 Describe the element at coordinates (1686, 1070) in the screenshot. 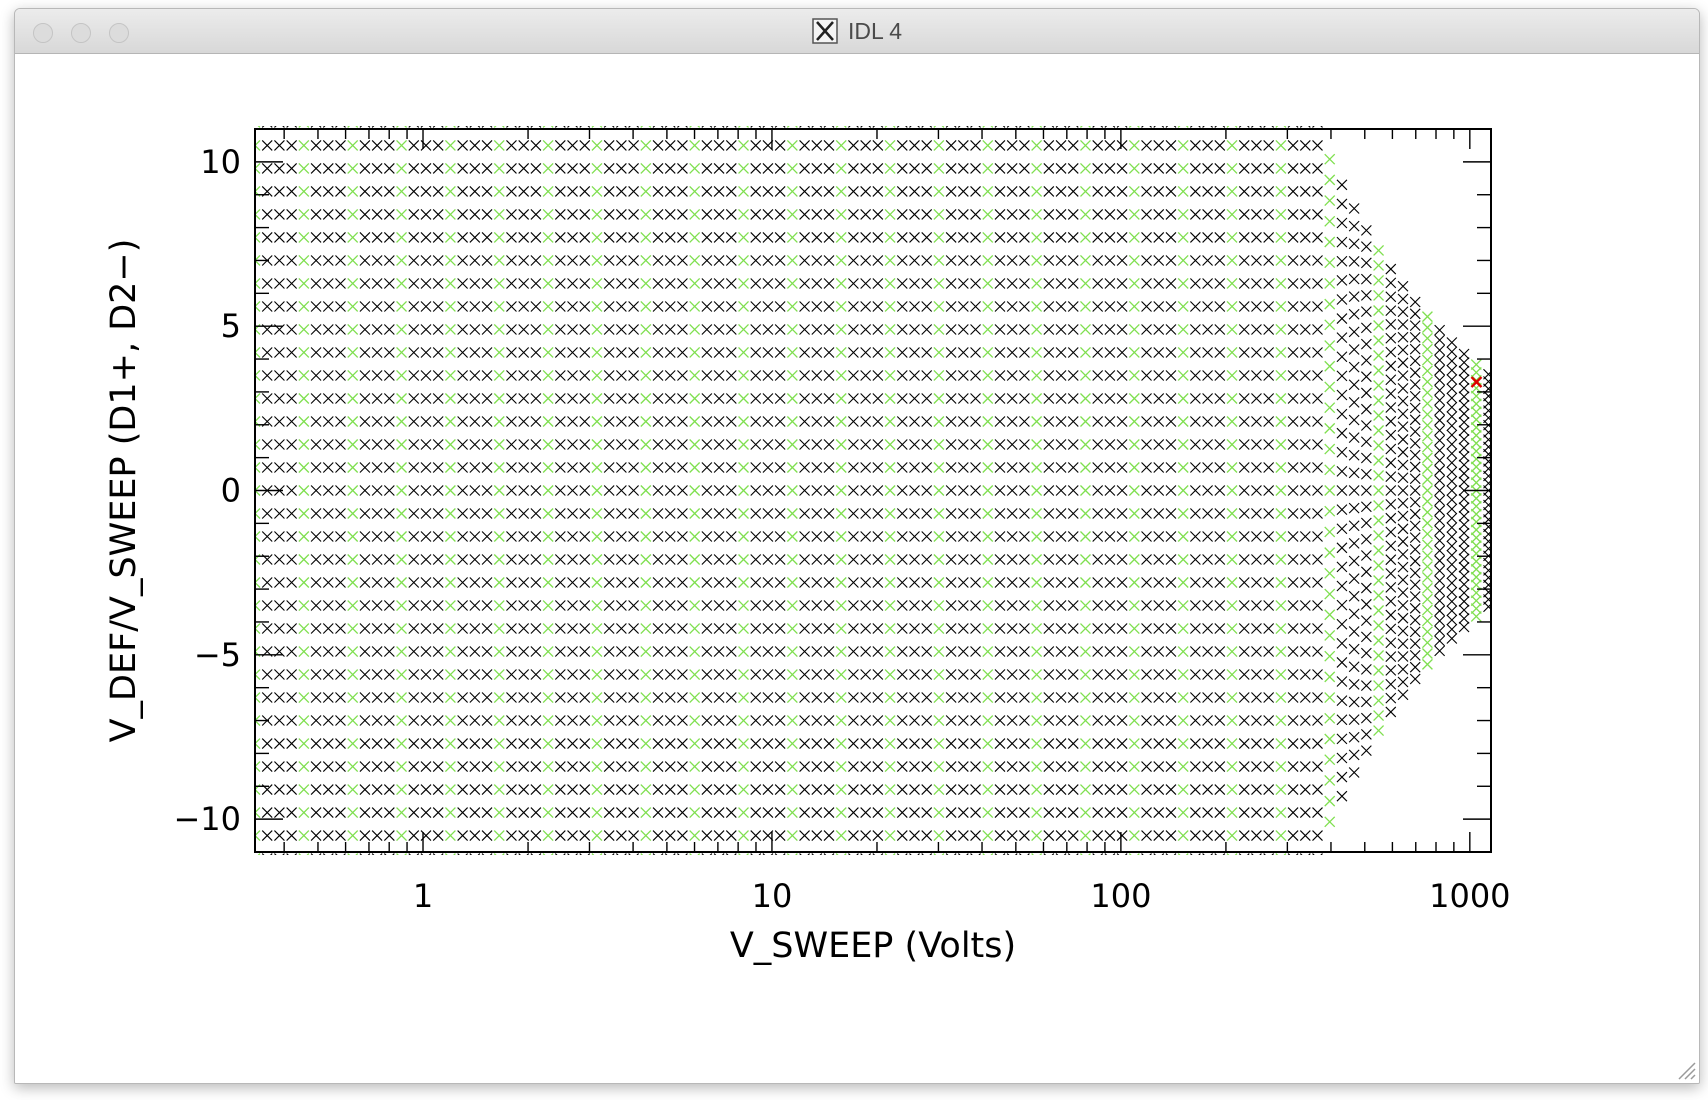

I see `resize-grip-icon` at that location.